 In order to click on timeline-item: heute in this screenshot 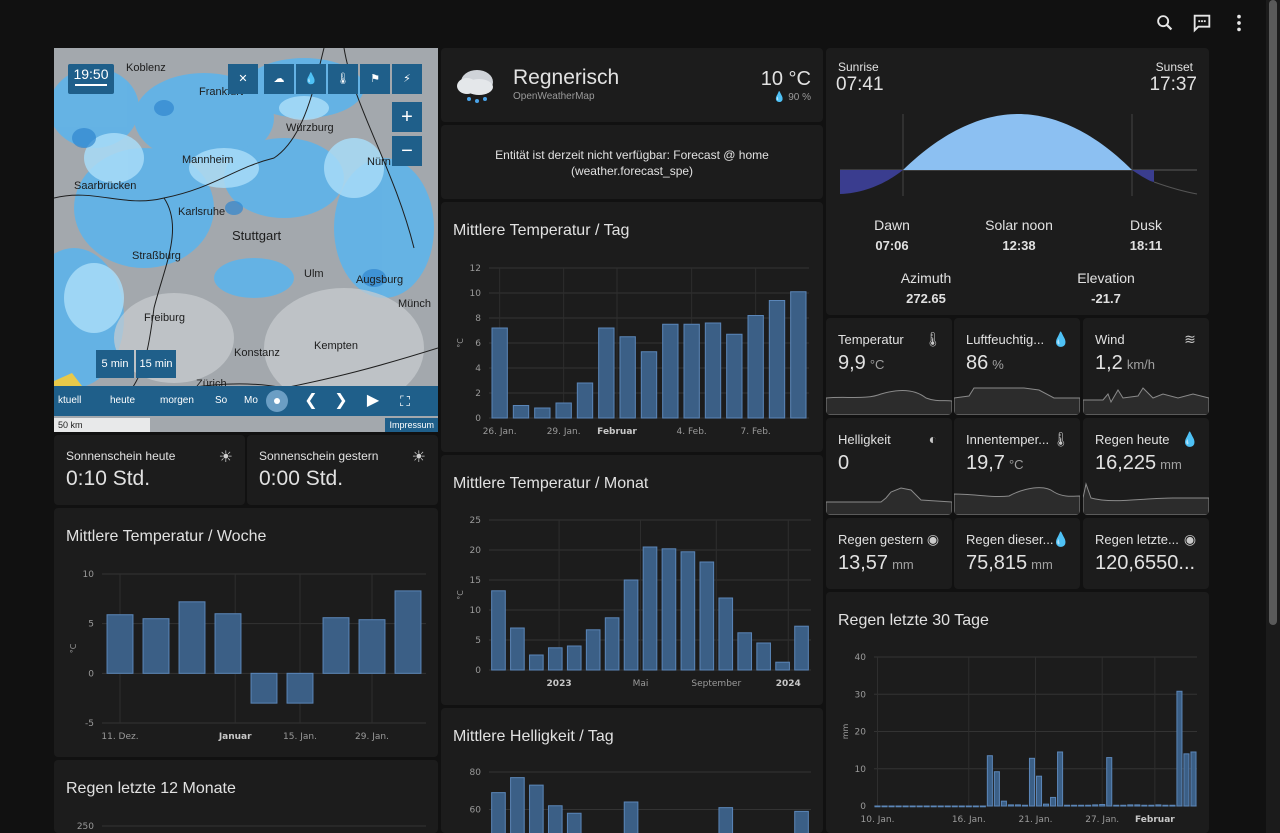, I will do `click(123, 400)`.